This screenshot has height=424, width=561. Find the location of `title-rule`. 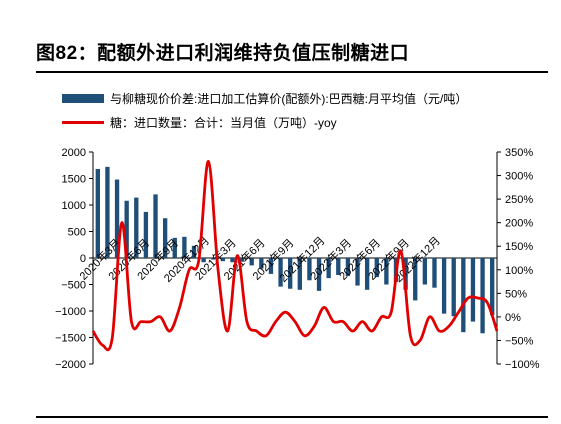

title-rule is located at coordinates (292, 72).